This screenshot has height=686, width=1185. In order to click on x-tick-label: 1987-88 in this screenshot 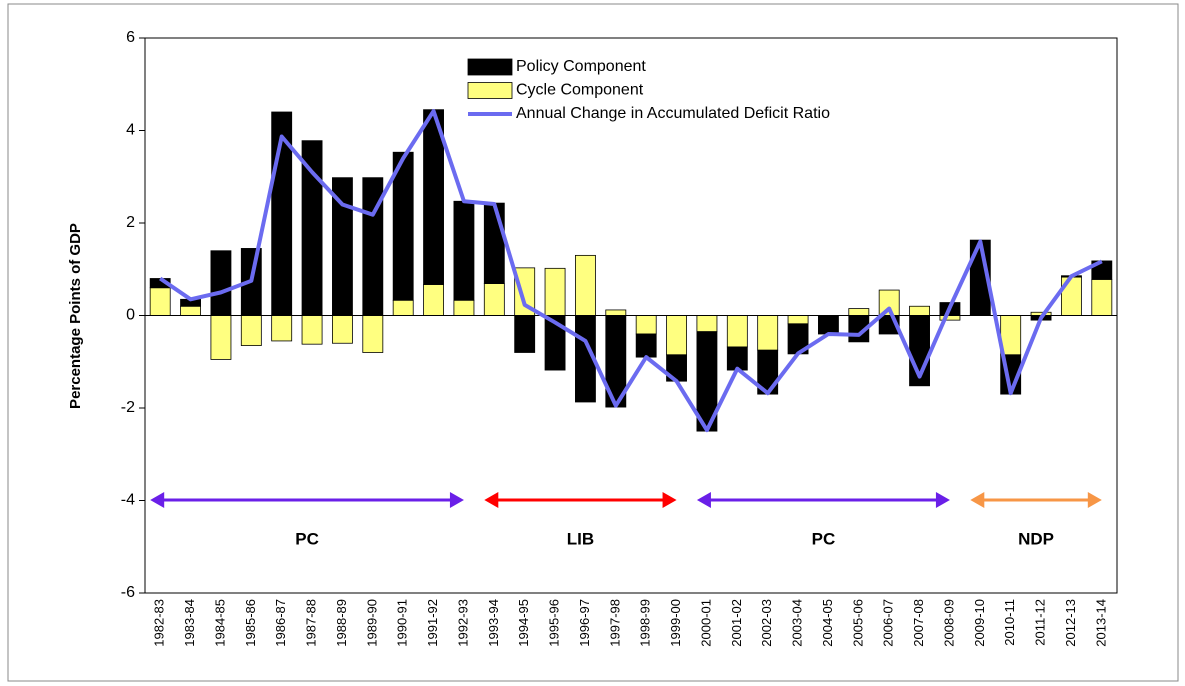, I will do `click(311, 623)`.